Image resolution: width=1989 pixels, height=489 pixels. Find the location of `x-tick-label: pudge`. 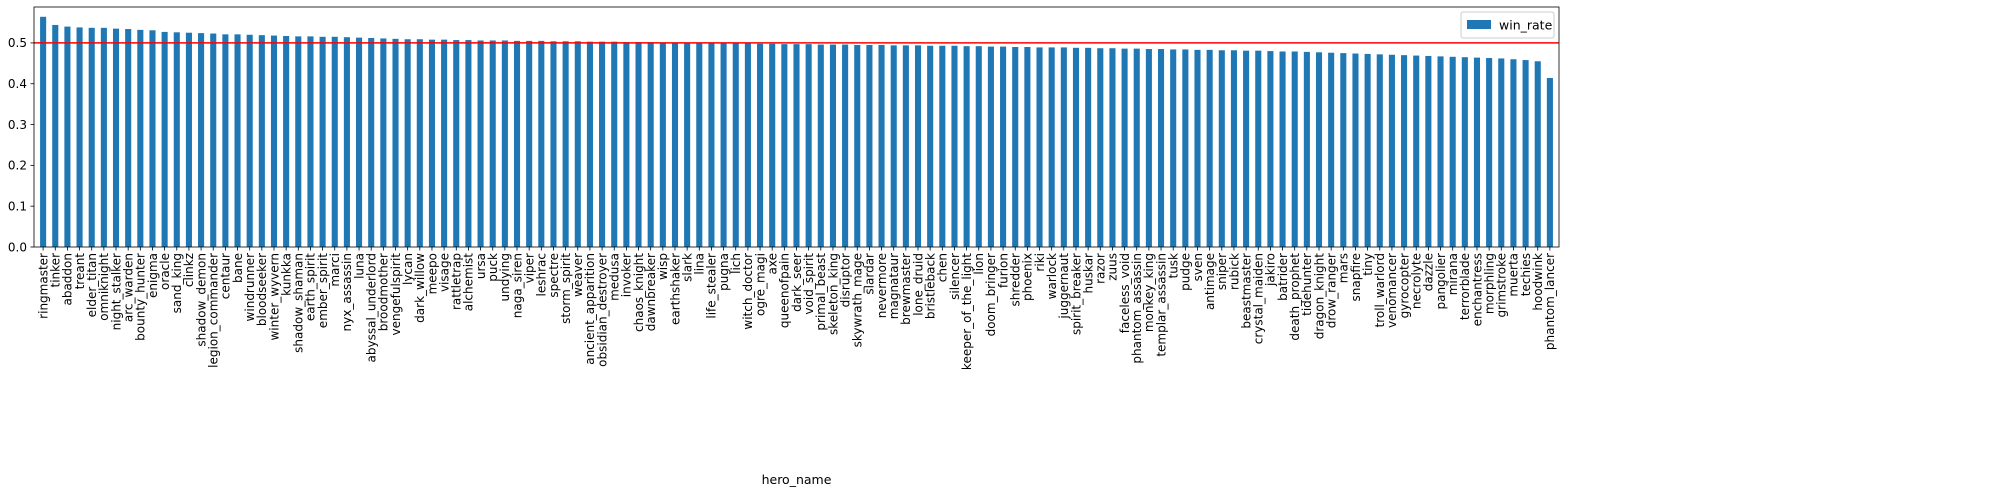

x-tick-label: pudge is located at coordinates (1186, 272).